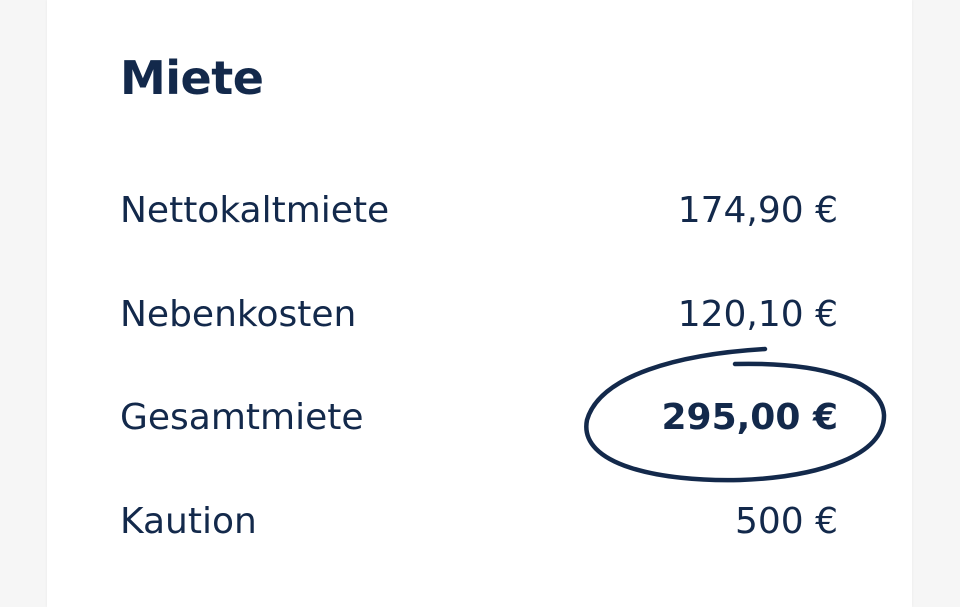 This screenshot has height=607, width=960. Describe the element at coordinates (192, 78) in the screenshot. I see `section-title: Miete` at that location.